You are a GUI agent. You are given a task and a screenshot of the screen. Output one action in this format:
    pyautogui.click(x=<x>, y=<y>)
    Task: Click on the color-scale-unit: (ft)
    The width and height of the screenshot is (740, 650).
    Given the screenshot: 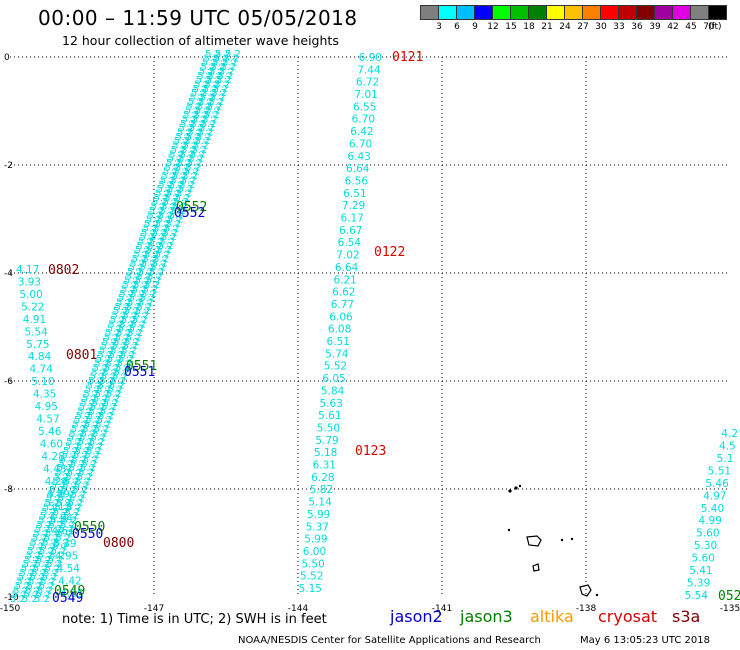 What is the action you would take?
    pyautogui.click(x=715, y=27)
    